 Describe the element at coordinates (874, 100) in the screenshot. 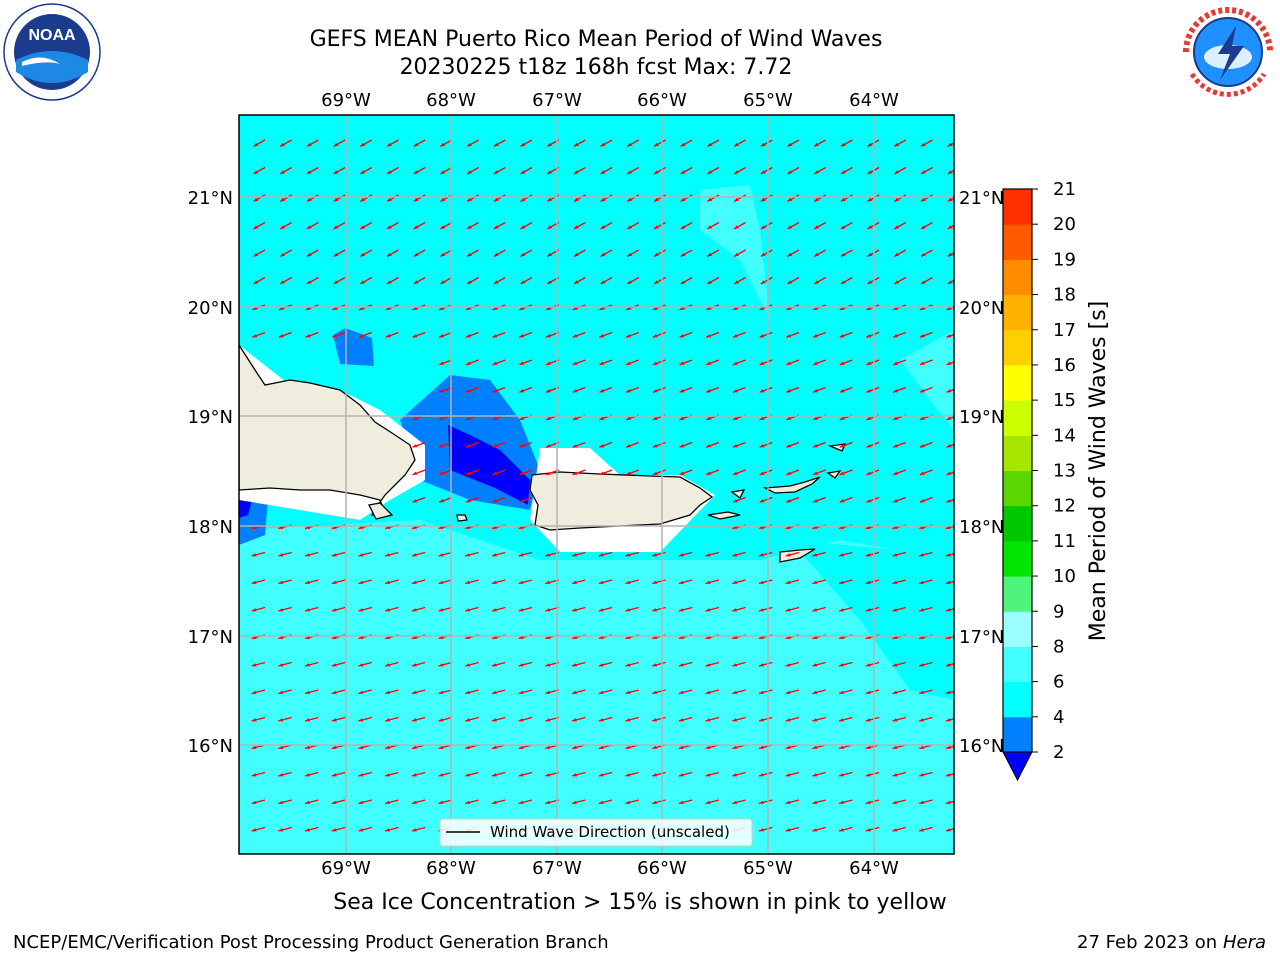

I see `lon-label: 64°W` at that location.